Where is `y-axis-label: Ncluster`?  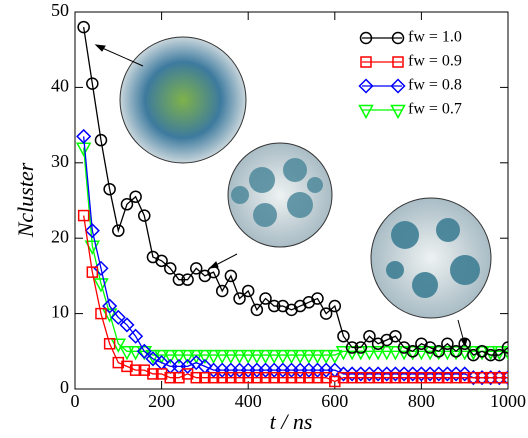
y-axis-label: Ncluster is located at coordinates (25, 200).